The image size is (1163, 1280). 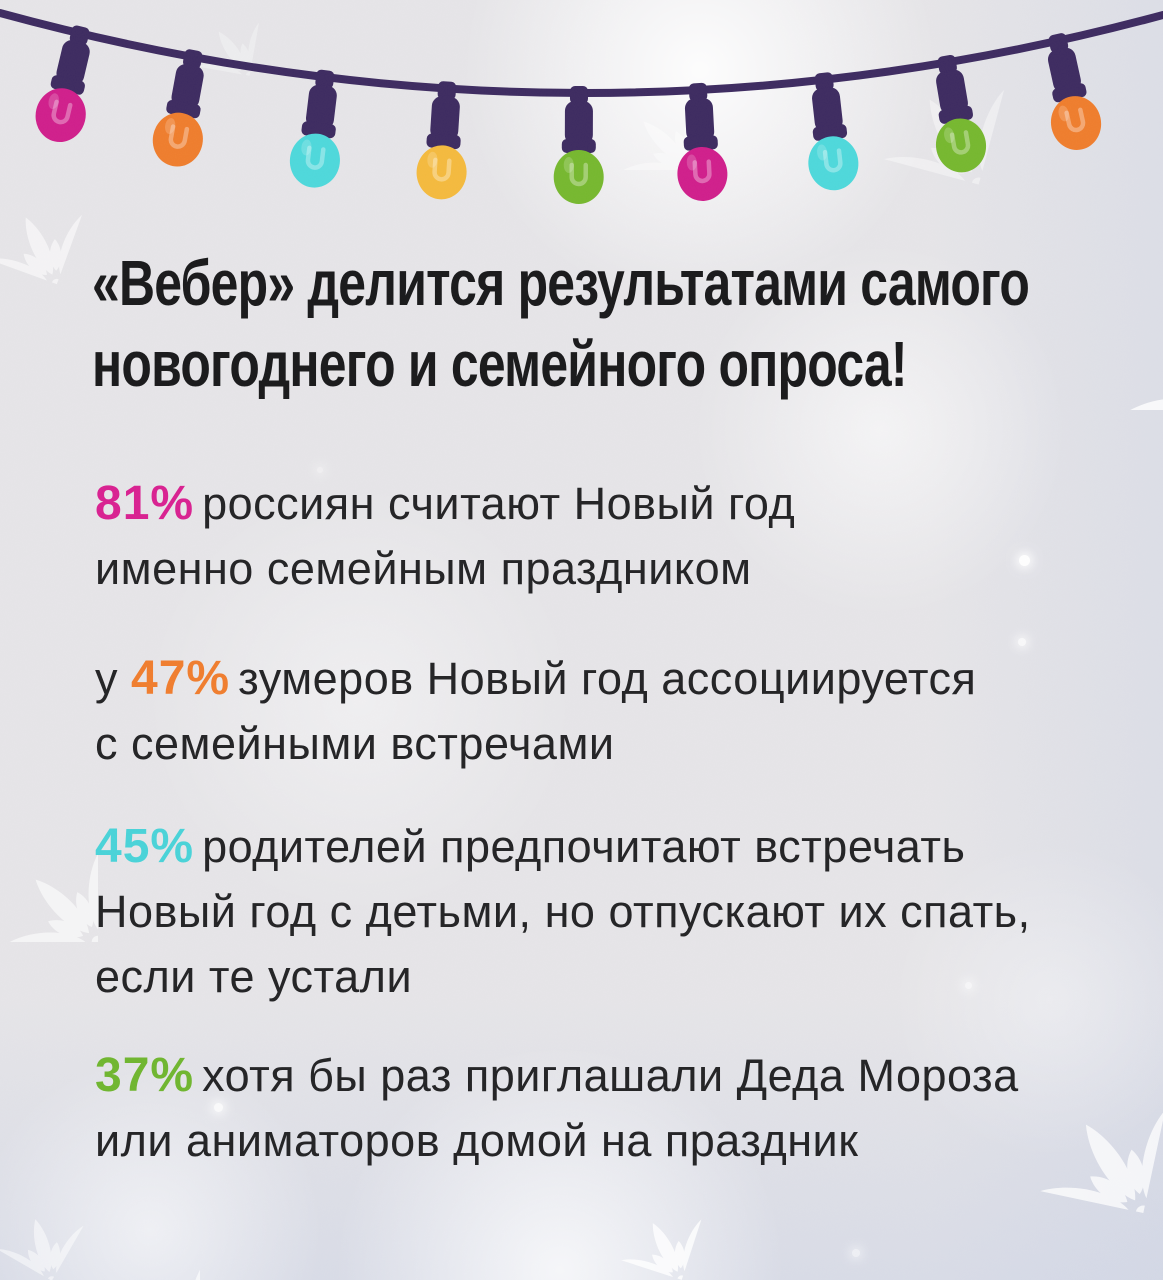 I want to click on page-title-line1: «Вебер» делится результатами самого, so click(x=561, y=283).